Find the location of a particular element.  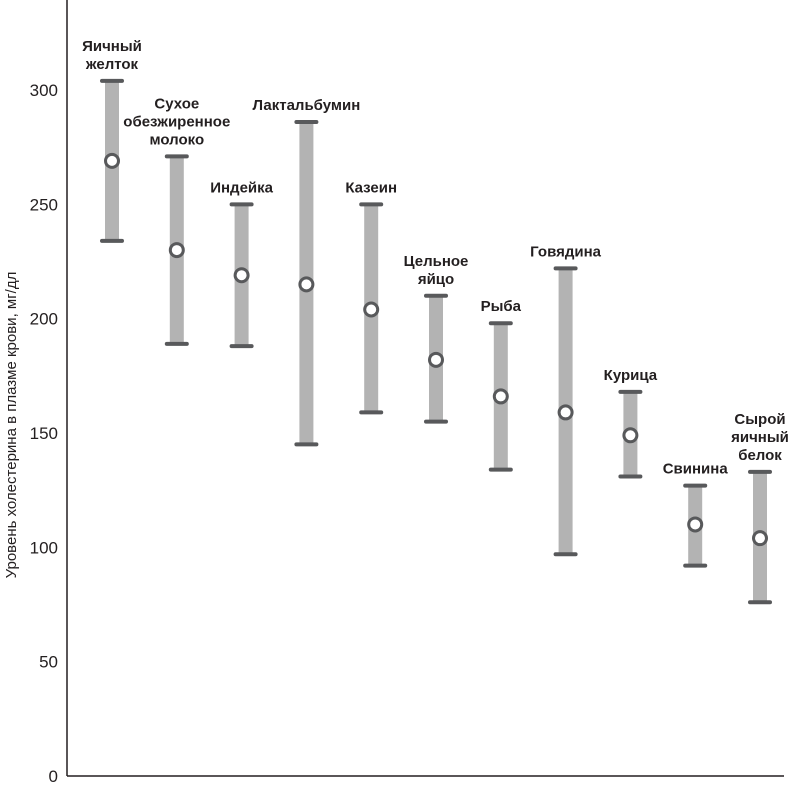

y-tick-label: 250 is located at coordinates (44, 204).